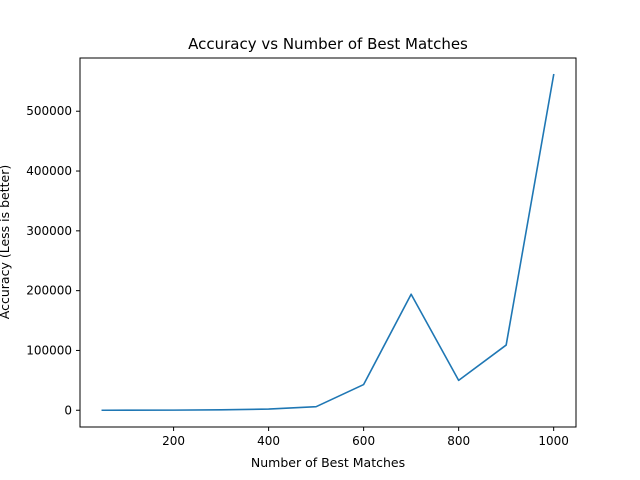 The height and width of the screenshot is (480, 640). I want to click on x-axis-ticks: 200 400 600 800 1000, so click(365, 437).